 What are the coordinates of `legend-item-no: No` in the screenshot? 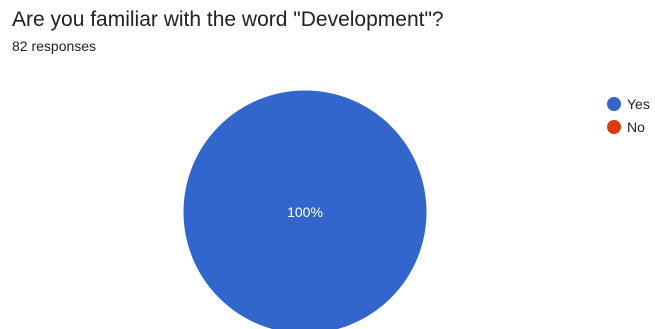 It's located at (628, 126).